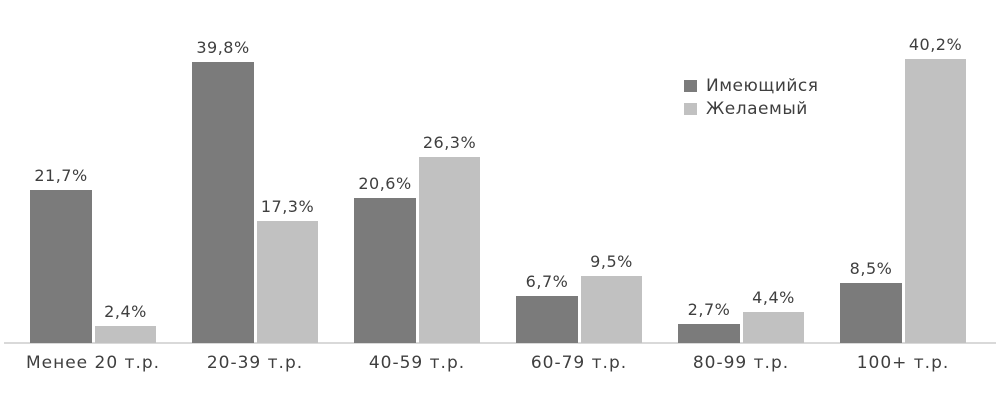 The width and height of the screenshot is (1000, 406). I want to click on bar-cell-desired: 26,3%, so click(449, 238).